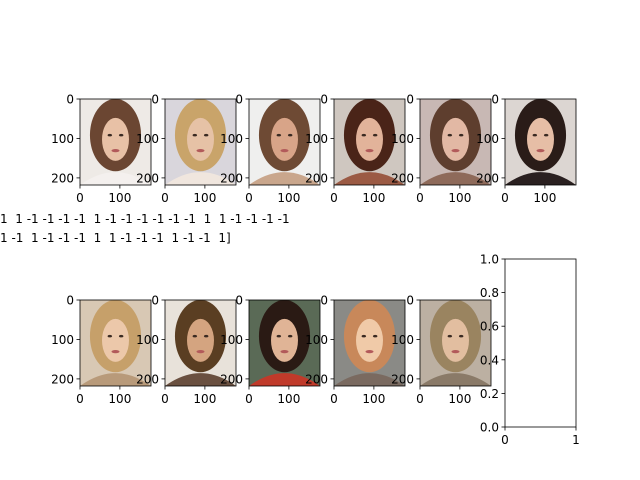  I want to click on face-panel-8: 0 100 0 100 200, so click(186, 350).